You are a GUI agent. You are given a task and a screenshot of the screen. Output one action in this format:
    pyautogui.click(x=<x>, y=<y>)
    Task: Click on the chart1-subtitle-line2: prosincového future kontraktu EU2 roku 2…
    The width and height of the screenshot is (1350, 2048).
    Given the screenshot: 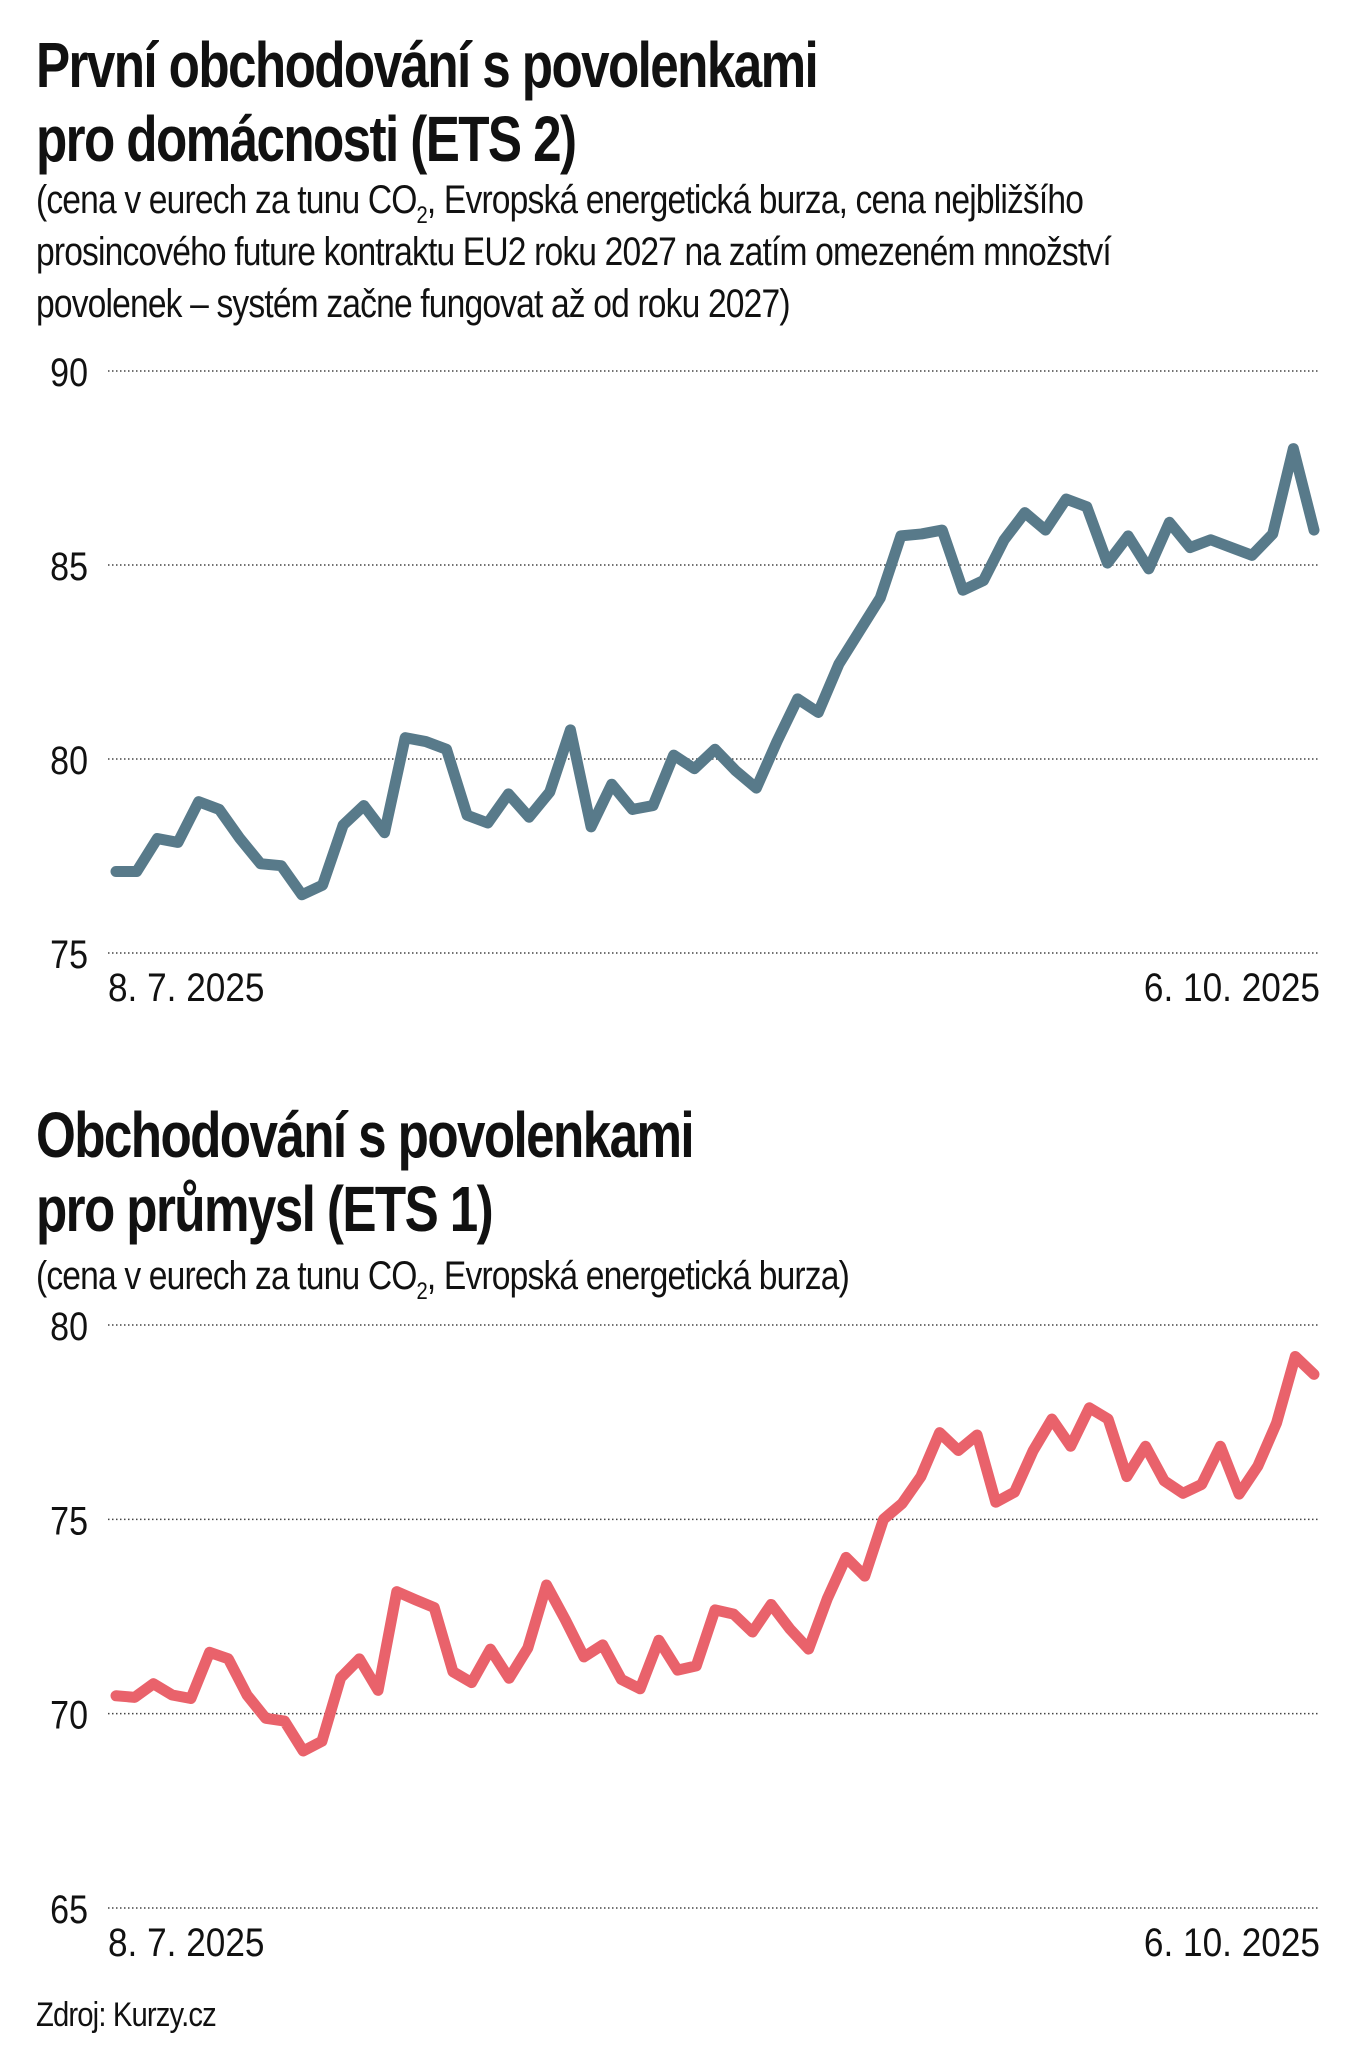 What is the action you would take?
    pyautogui.click(x=574, y=252)
    